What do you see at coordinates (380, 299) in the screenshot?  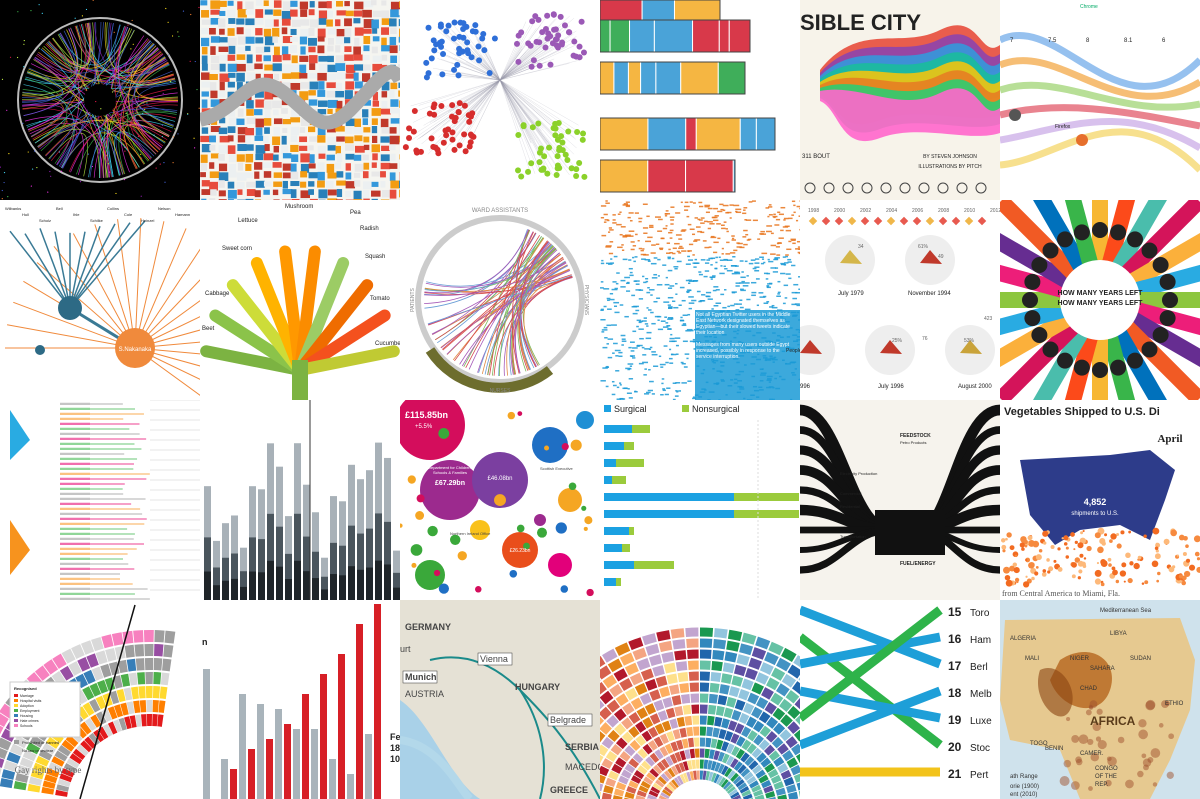 I see `vegetable-label: Tomato` at bounding box center [380, 299].